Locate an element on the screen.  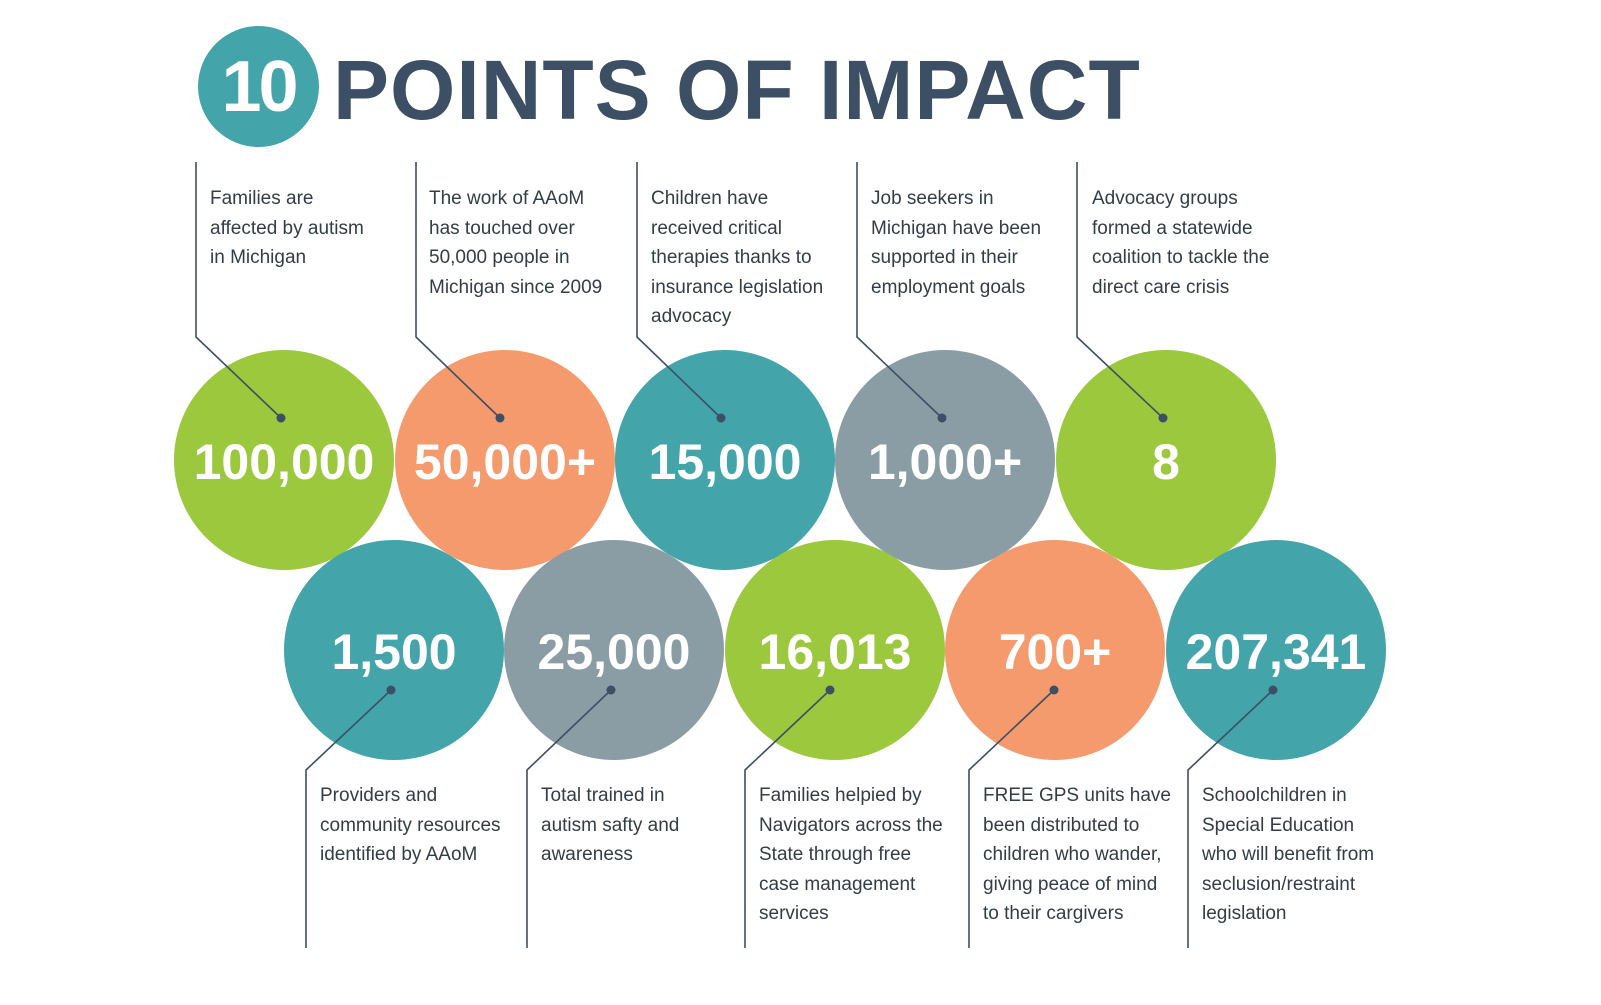
number-badge: 10 is located at coordinates (258, 86).